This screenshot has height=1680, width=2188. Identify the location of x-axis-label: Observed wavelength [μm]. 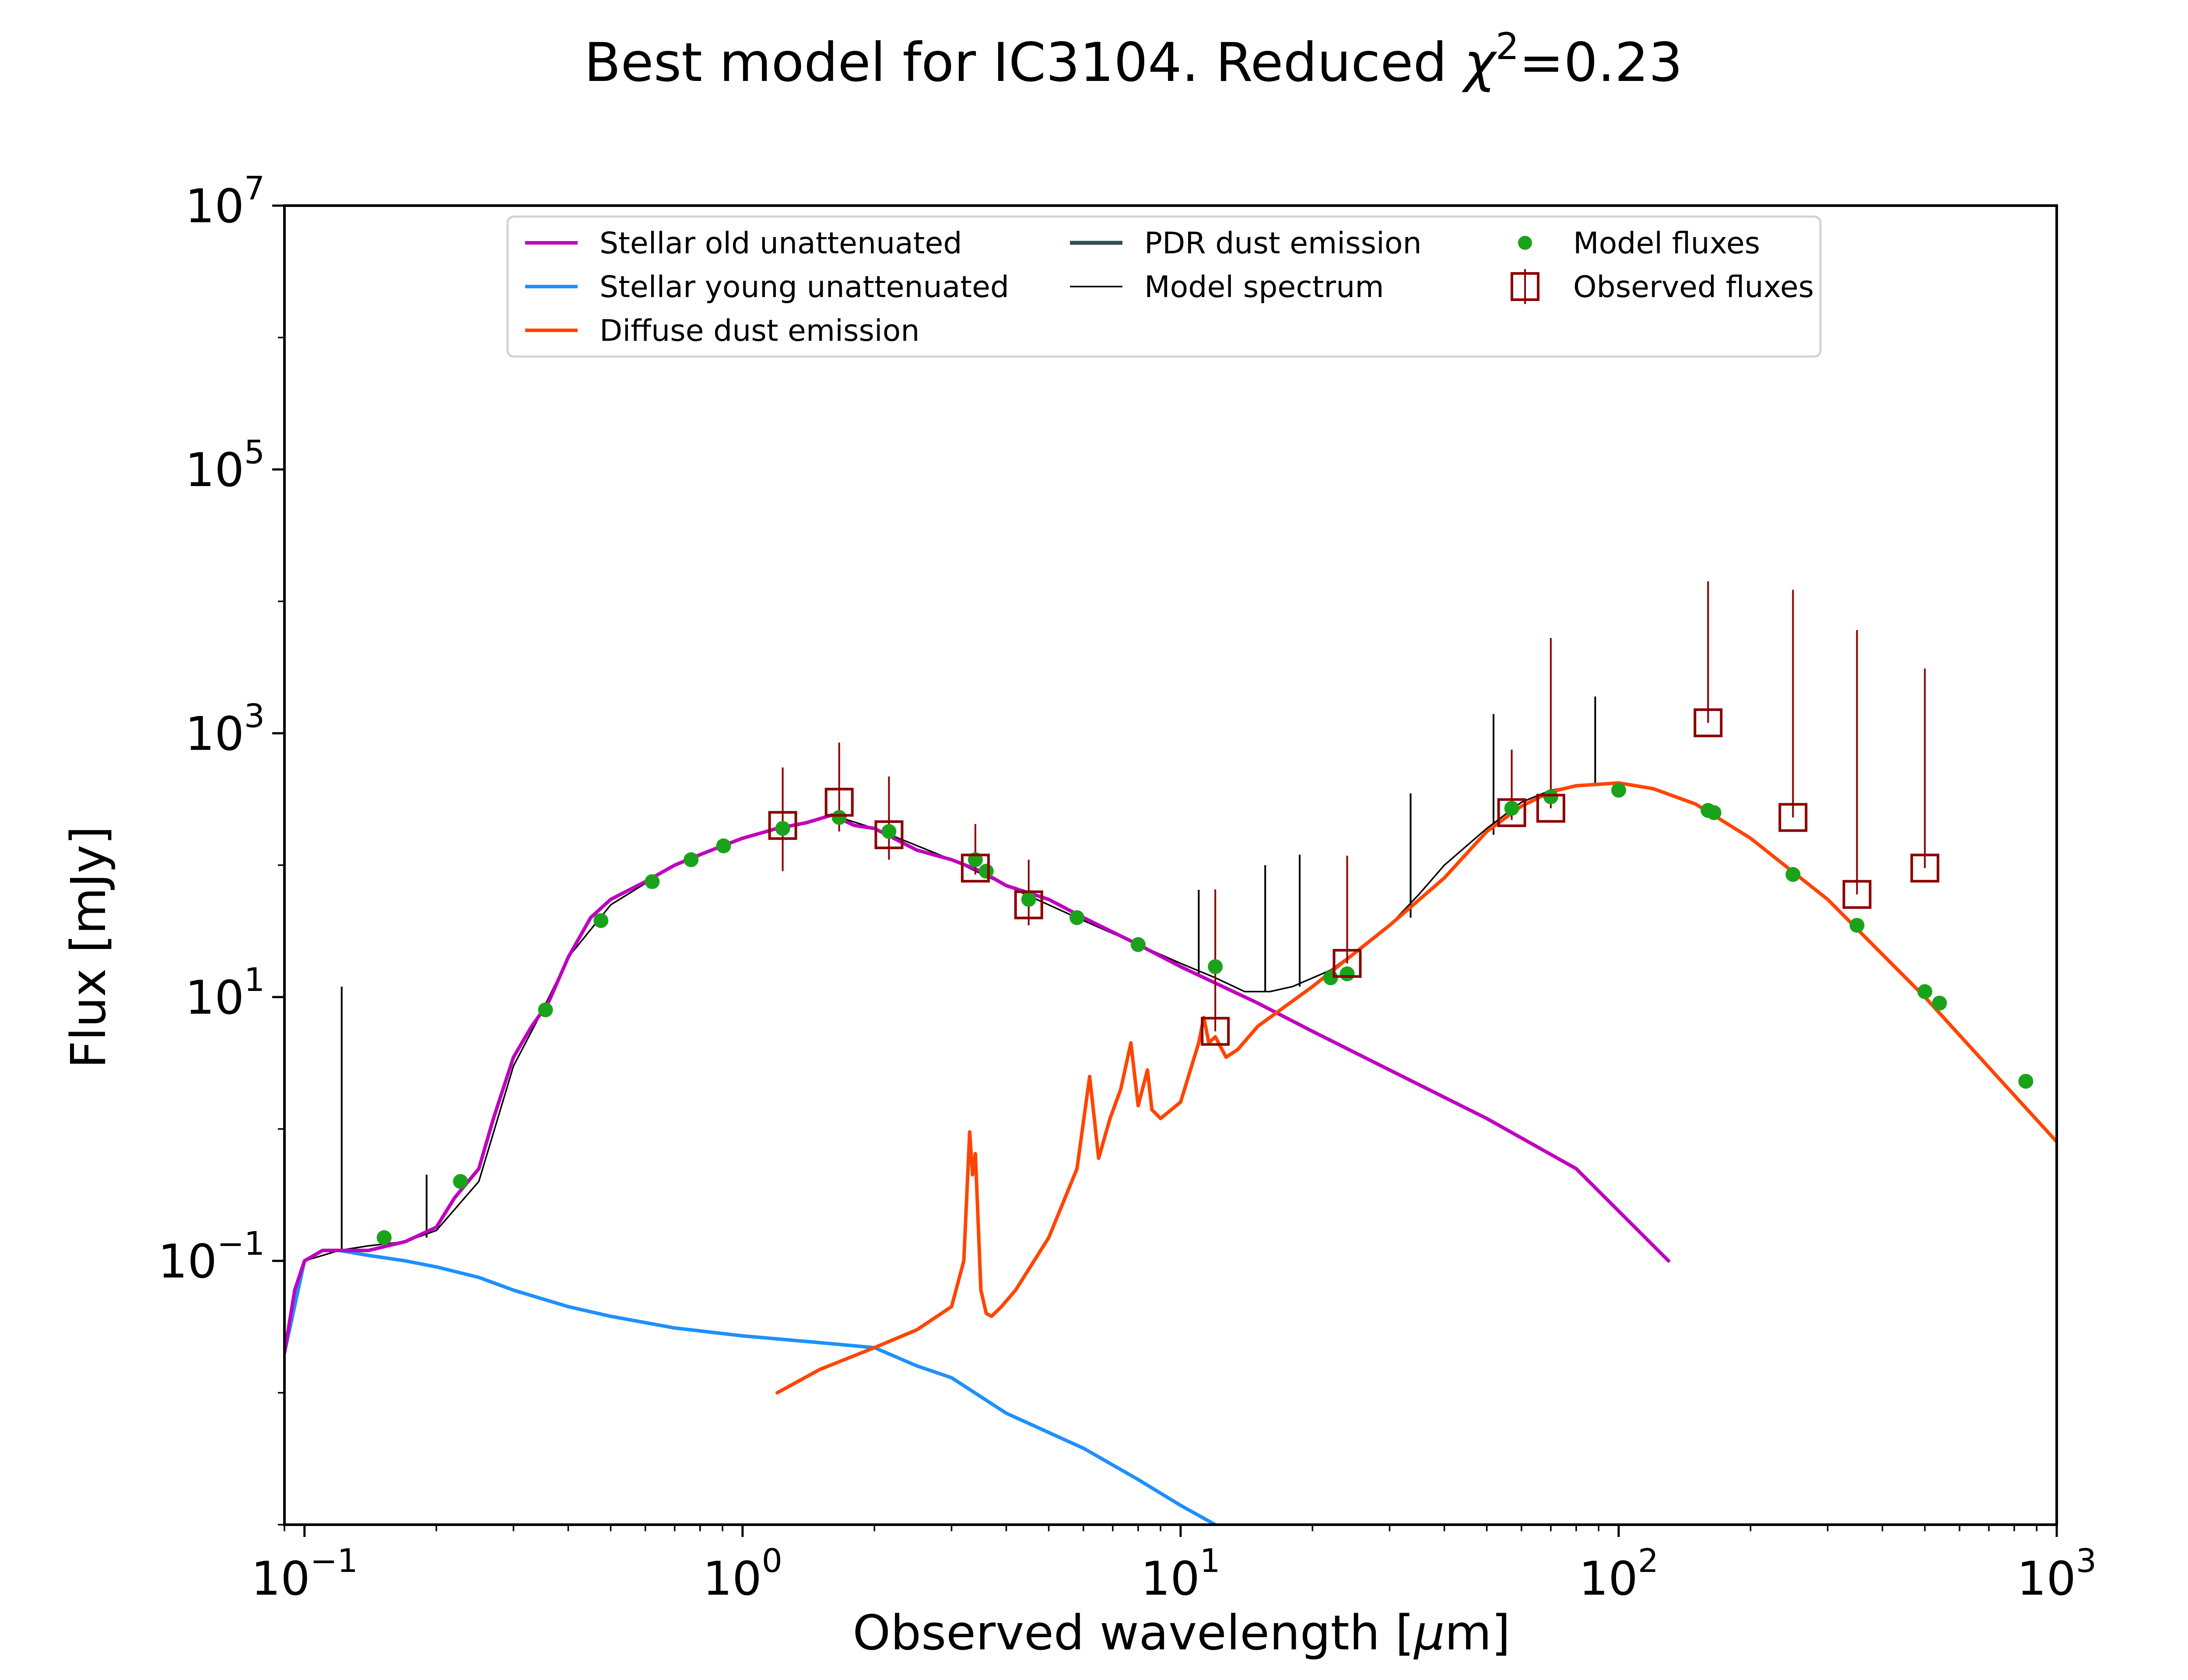
(1182, 1633).